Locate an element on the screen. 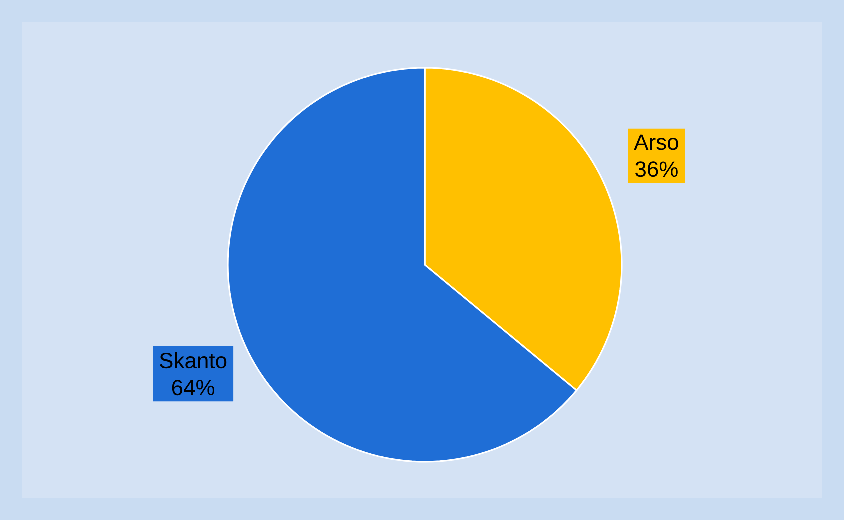 Image resolution: width=844 pixels, height=520 pixels. slice-label: Arso is located at coordinates (656, 142).